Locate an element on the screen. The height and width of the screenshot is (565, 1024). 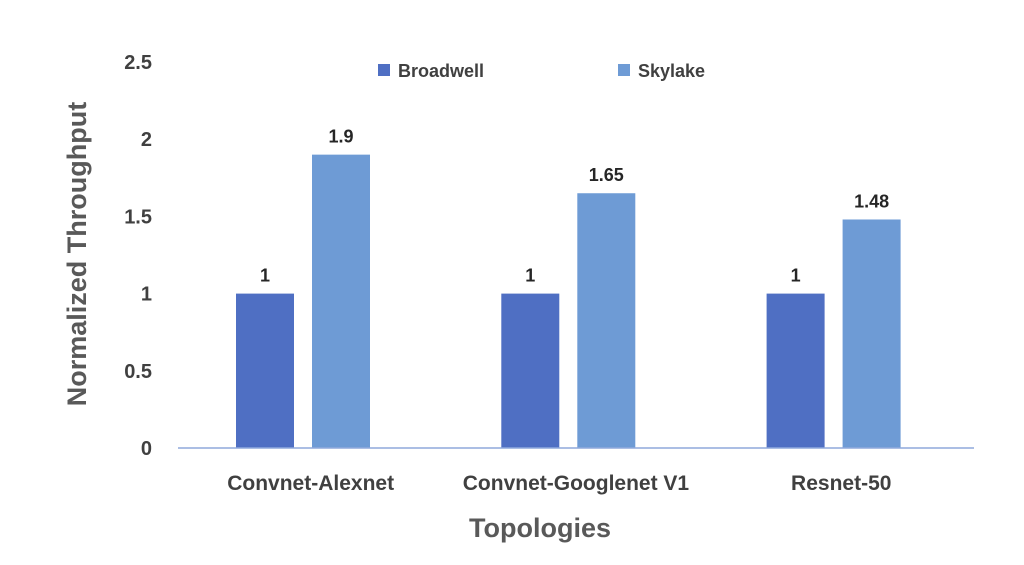
y-tick-label: 2 is located at coordinates (146, 140).